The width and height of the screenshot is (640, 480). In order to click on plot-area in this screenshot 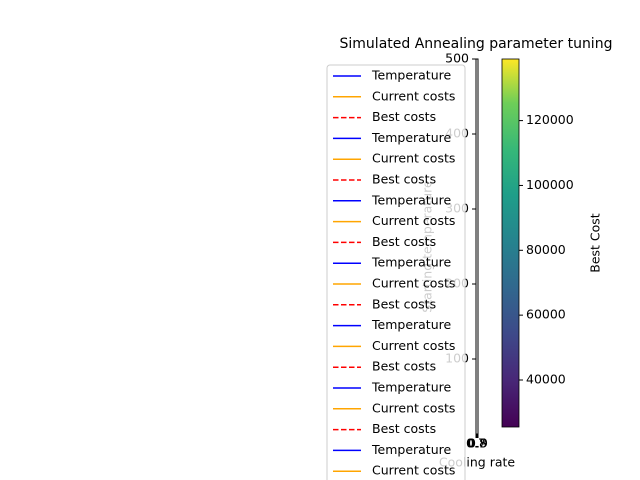, I will do `click(477, 246)`.